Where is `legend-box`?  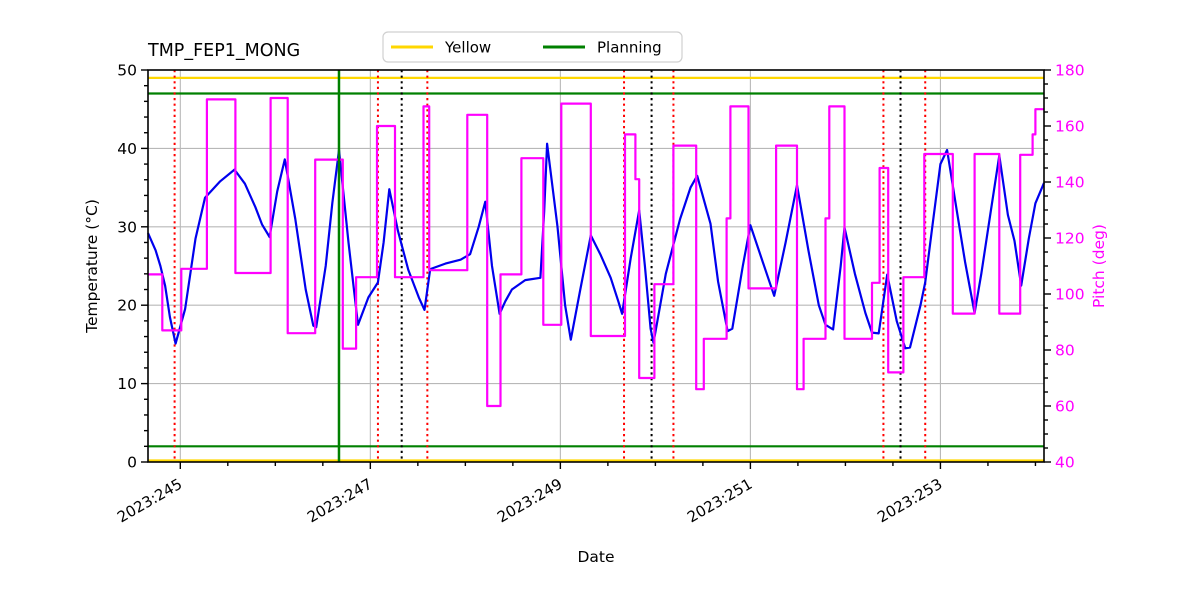 legend-box is located at coordinates (532, 47).